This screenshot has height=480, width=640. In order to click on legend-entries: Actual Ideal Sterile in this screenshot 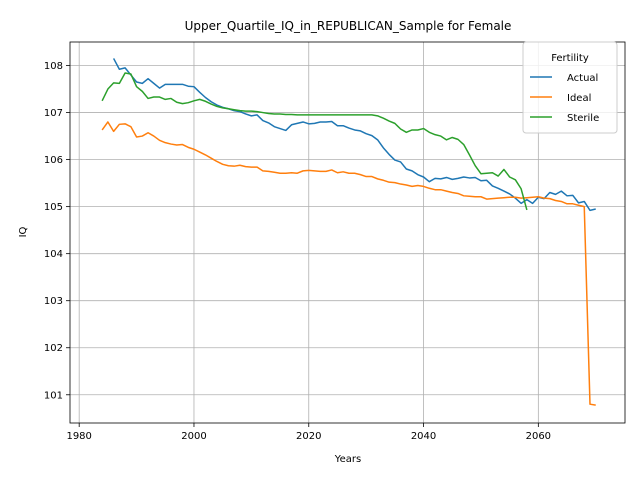, I will do `click(564, 98)`.